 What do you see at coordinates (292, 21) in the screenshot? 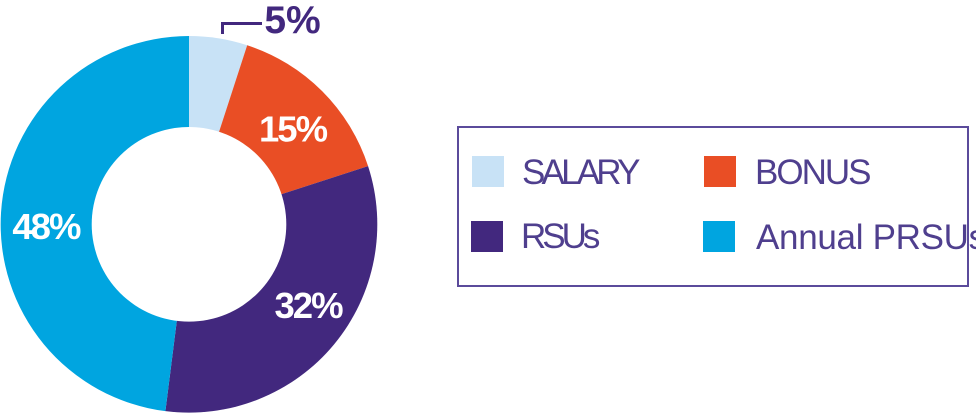
I see `svg-text: 5%` at bounding box center [292, 21].